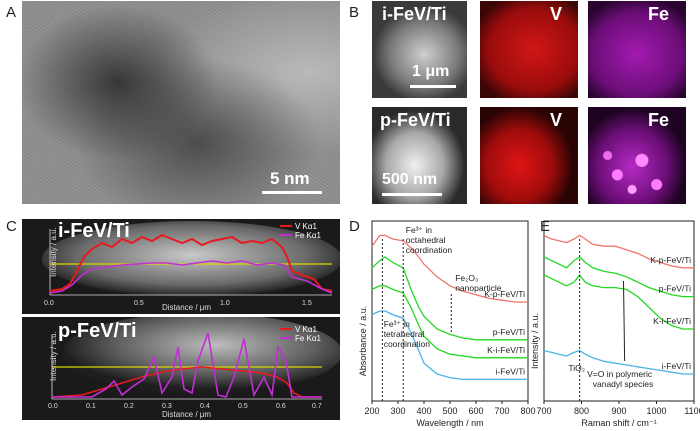 Image resolution: width=700 pixels, height=431 pixels. Describe the element at coordinates (429, 240) in the screenshot. I see `annotation-octahedral: Fe³⁺ in octahedral coordination` at that location.